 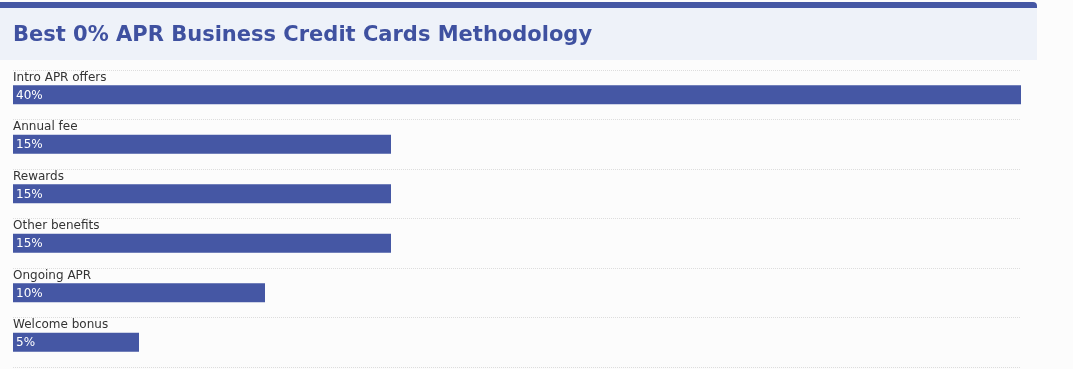 What do you see at coordinates (38, 175) in the screenshot?
I see `y-tick-label: Rewards` at bounding box center [38, 175].